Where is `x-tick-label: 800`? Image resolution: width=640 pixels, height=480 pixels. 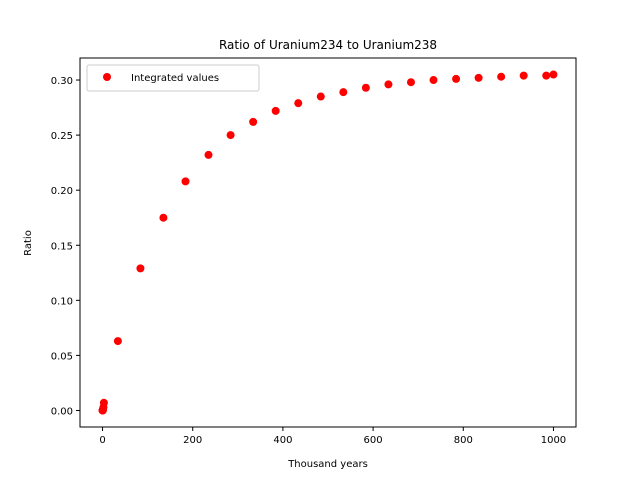
x-tick-label: 800 is located at coordinates (463, 440).